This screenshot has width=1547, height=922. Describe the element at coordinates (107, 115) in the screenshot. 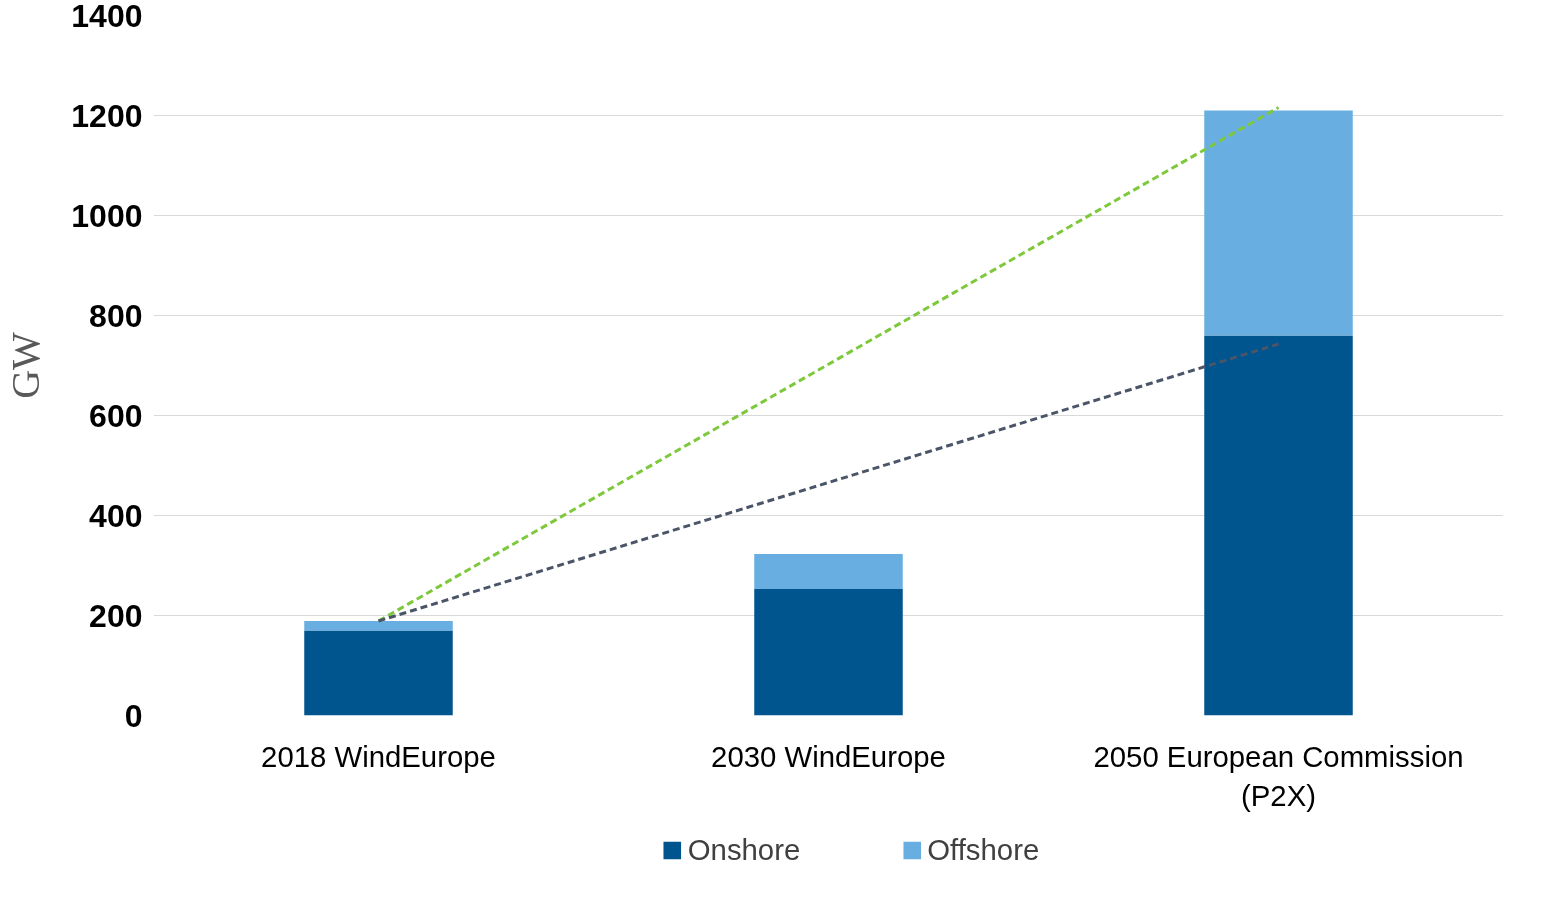

I see `y-tick-label: 1200` at that location.